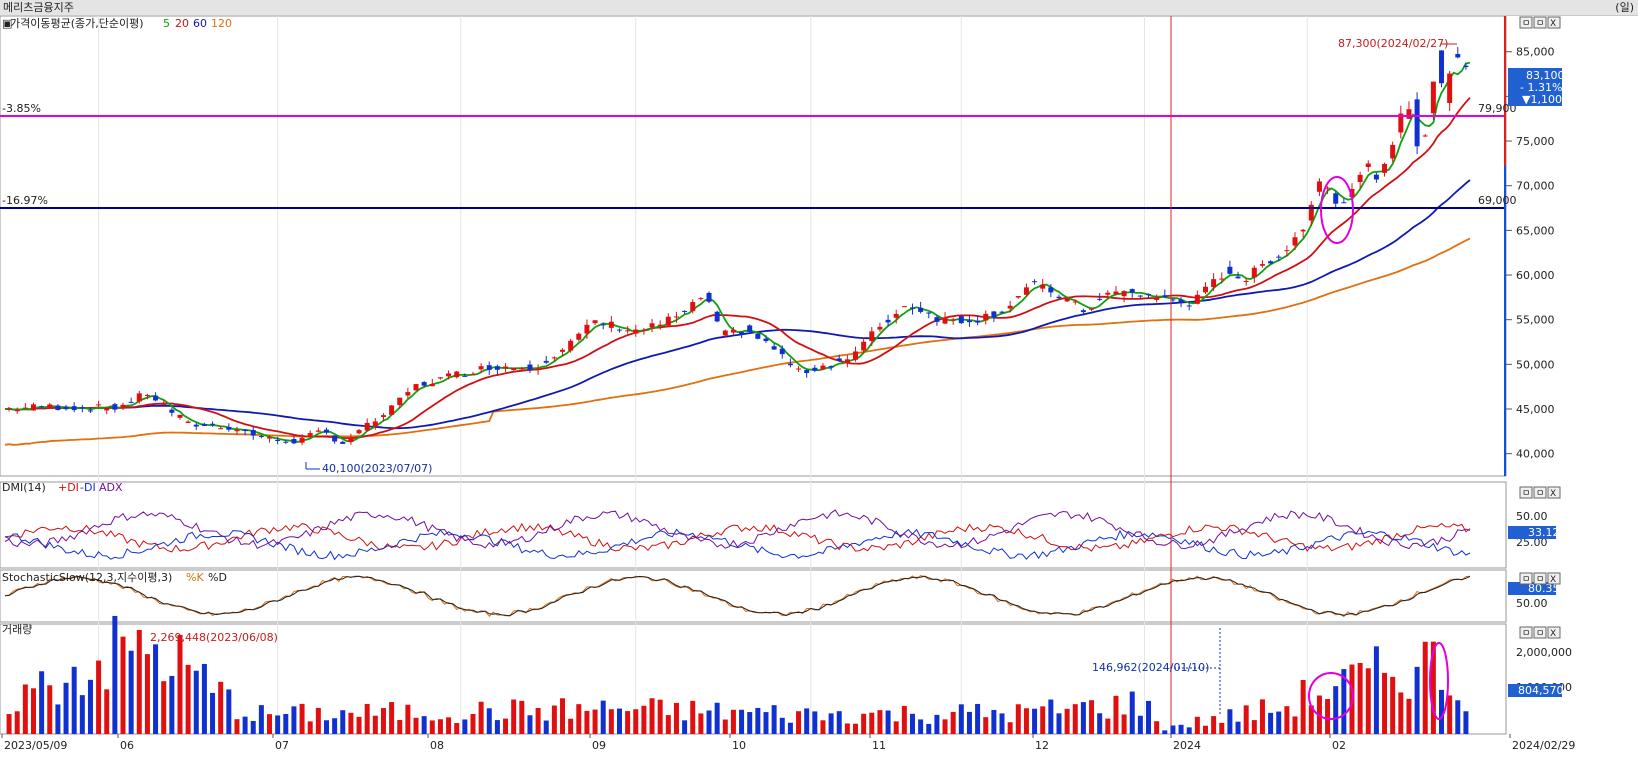  I want to click on navy-line-price: 69,000, so click(1497, 200).